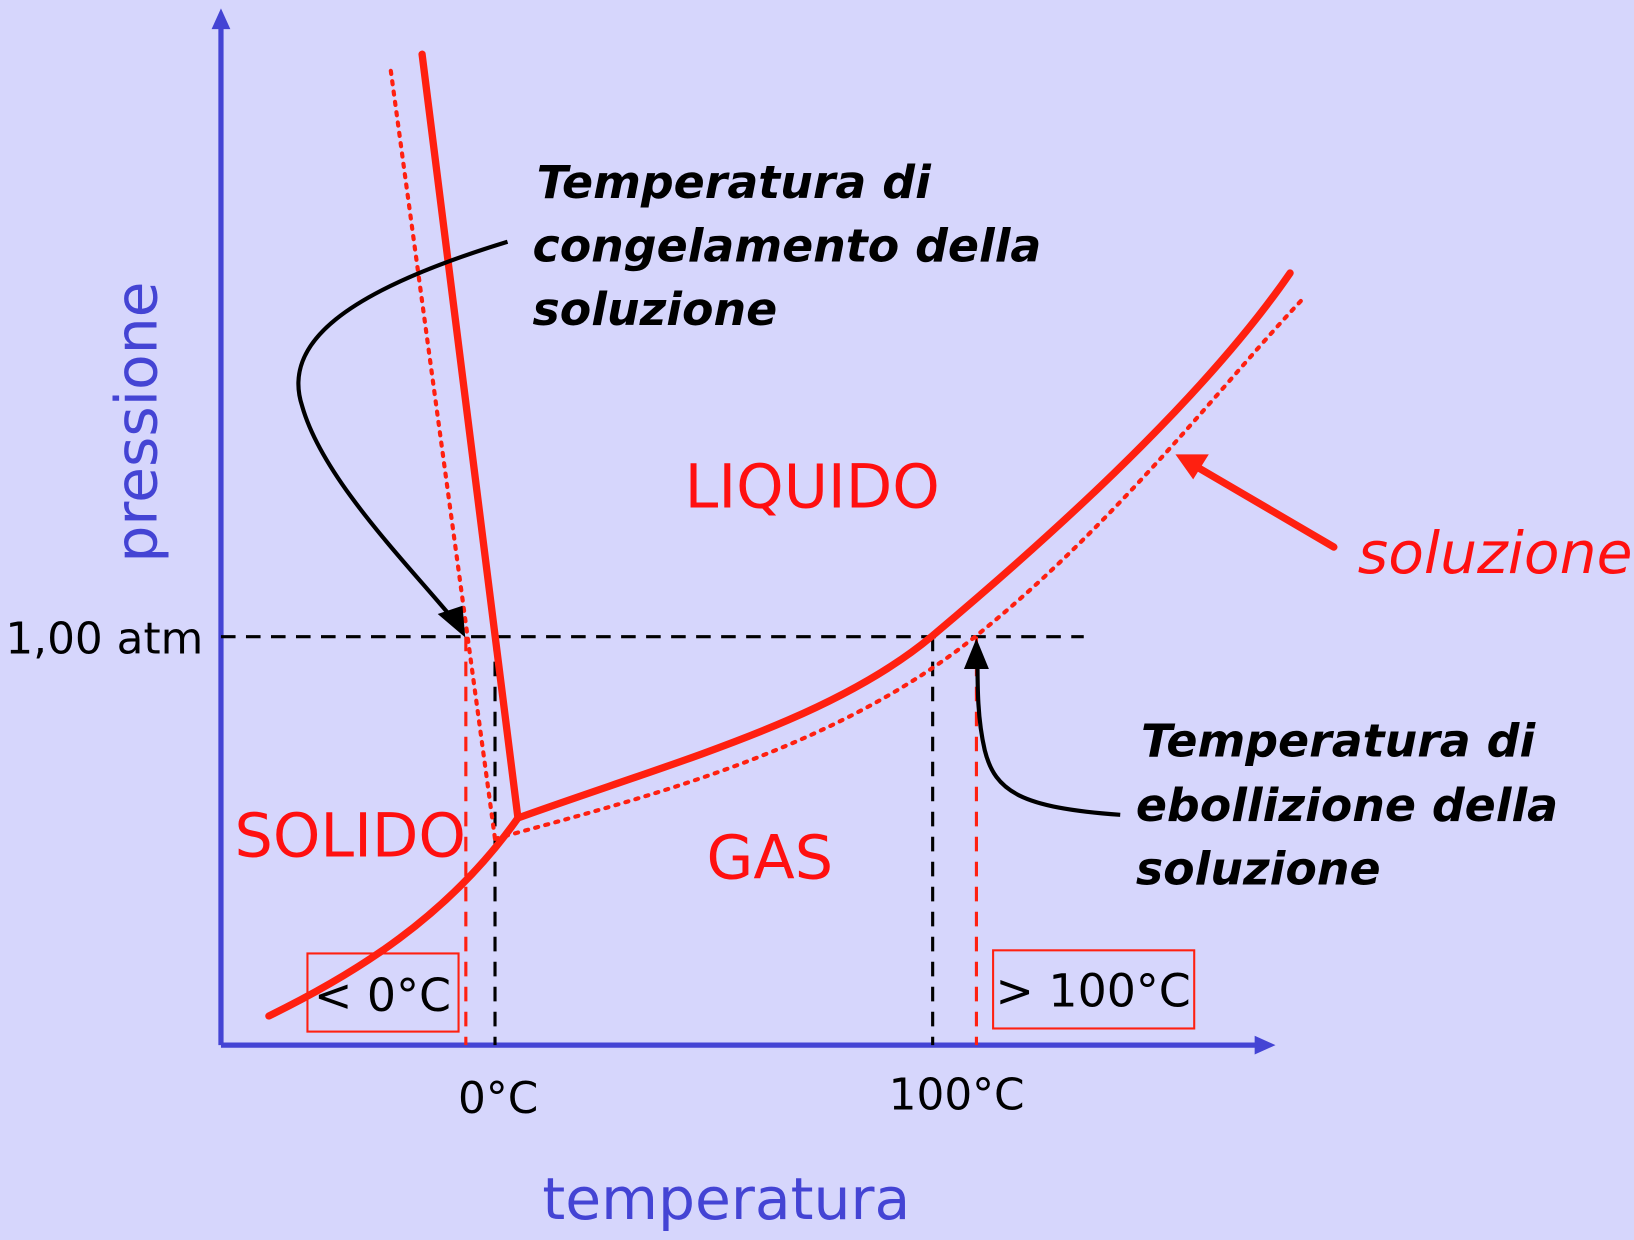  I want to click on boiling-annotation: soluzione, so click(1258, 869).